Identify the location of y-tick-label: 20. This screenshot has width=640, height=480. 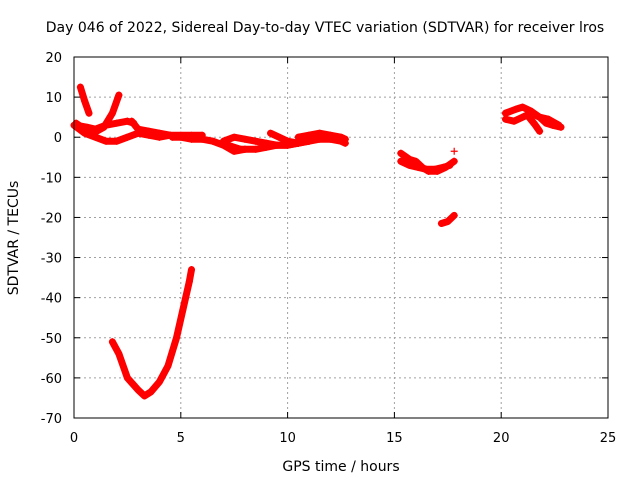
(53, 58).